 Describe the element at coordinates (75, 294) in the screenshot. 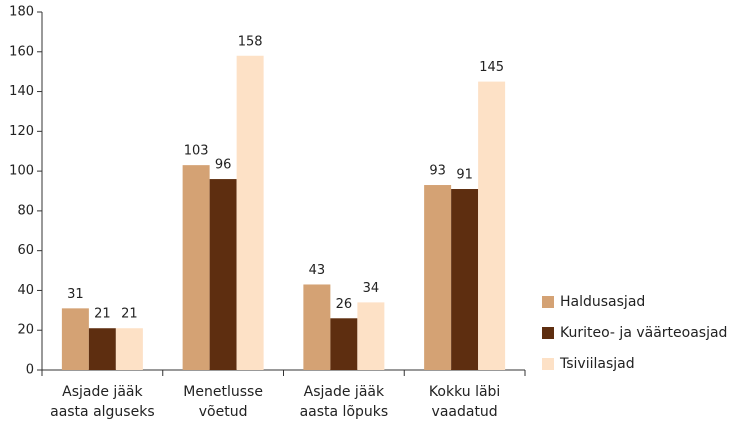

I see `value-label: 31` at that location.